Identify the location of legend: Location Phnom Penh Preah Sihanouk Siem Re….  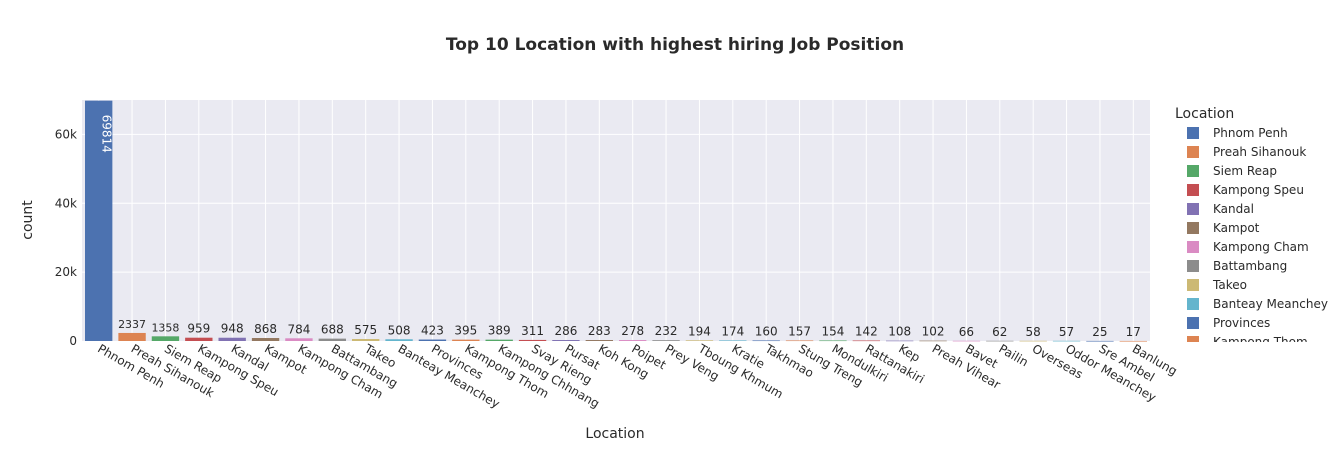
(1251, 227).